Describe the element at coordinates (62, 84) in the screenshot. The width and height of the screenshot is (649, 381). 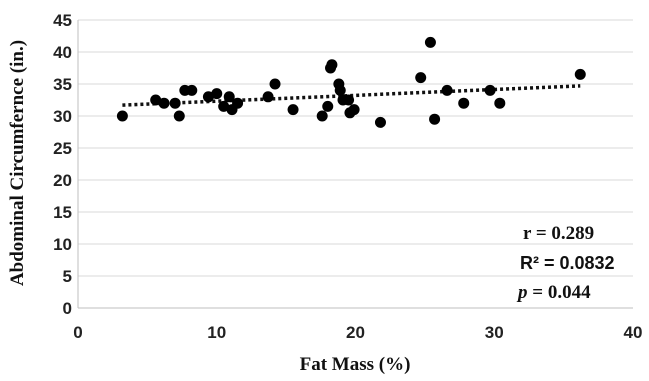
I see `y-tick-label: 35` at that location.